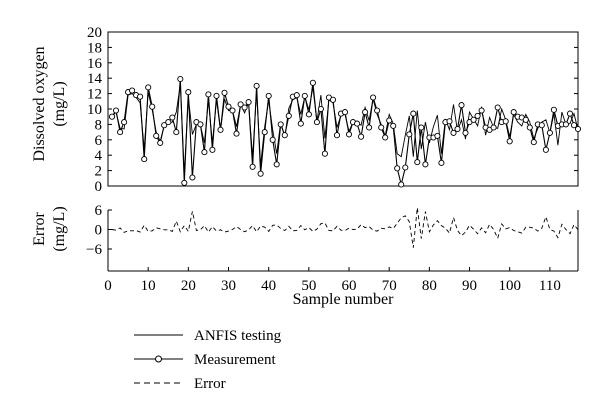 The width and height of the screenshot is (600, 414). What do you see at coordinates (94, 48) in the screenshot?
I see `top-y-tick-label: 18` at bounding box center [94, 48].